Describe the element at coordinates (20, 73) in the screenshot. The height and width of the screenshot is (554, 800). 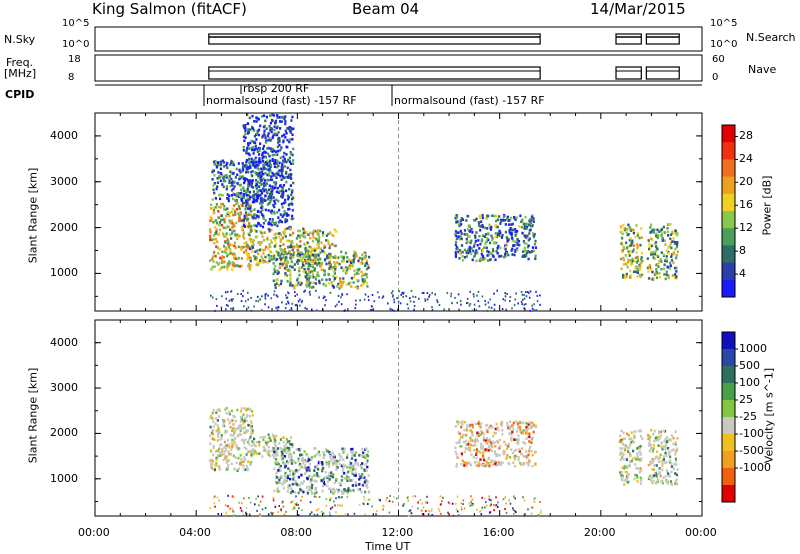
I see `freq-unit: [MHz]` at that location.